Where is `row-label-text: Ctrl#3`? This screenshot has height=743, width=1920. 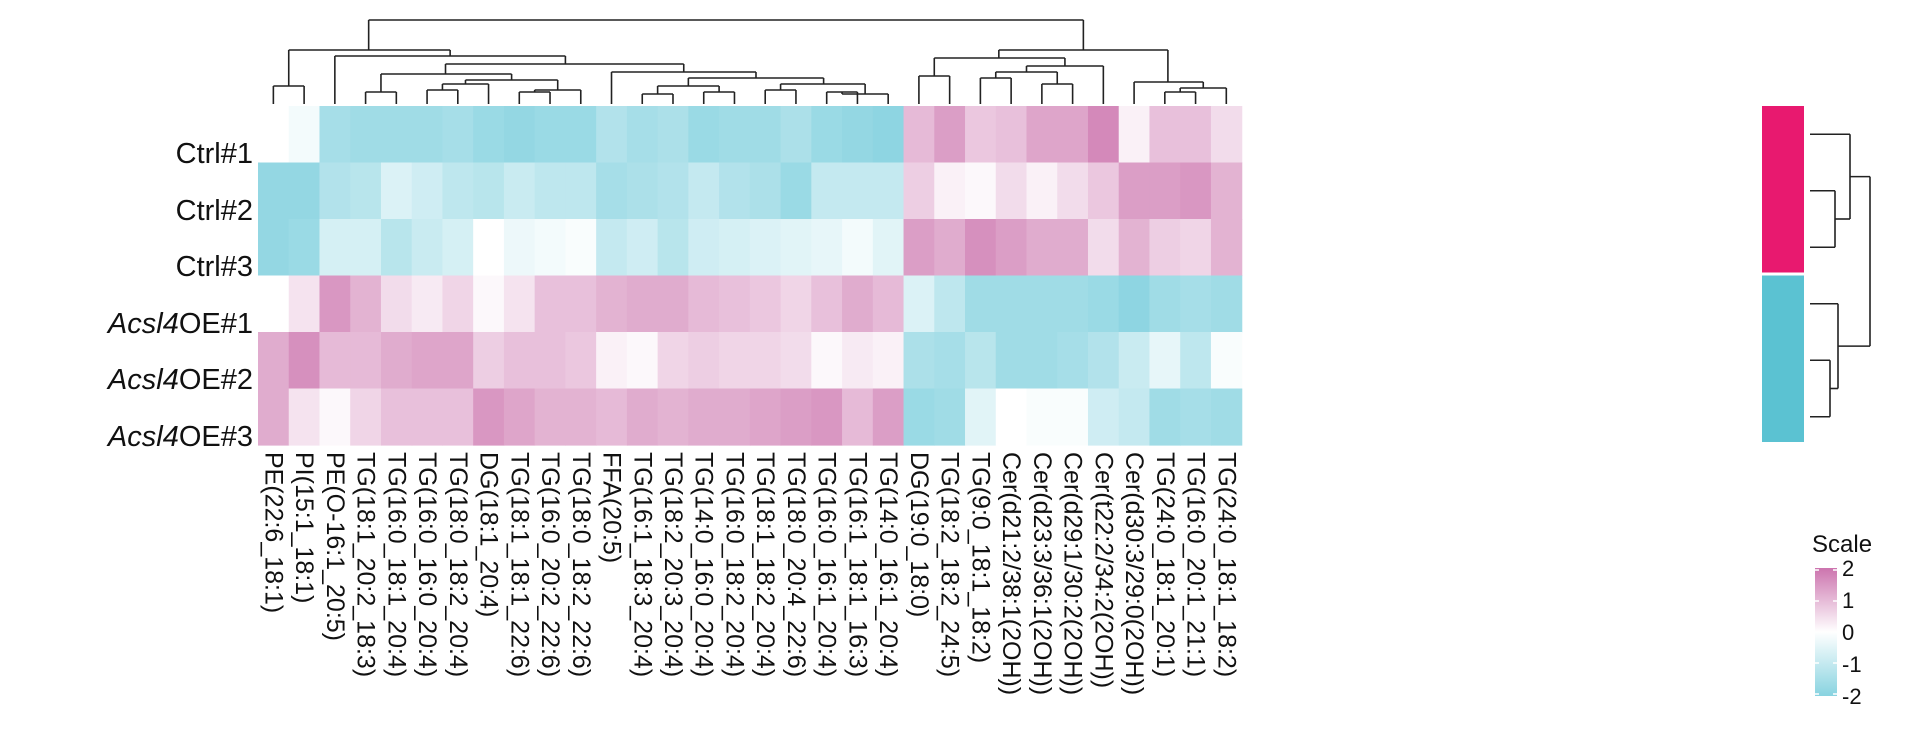 row-label-text: Ctrl#3 is located at coordinates (214, 267).